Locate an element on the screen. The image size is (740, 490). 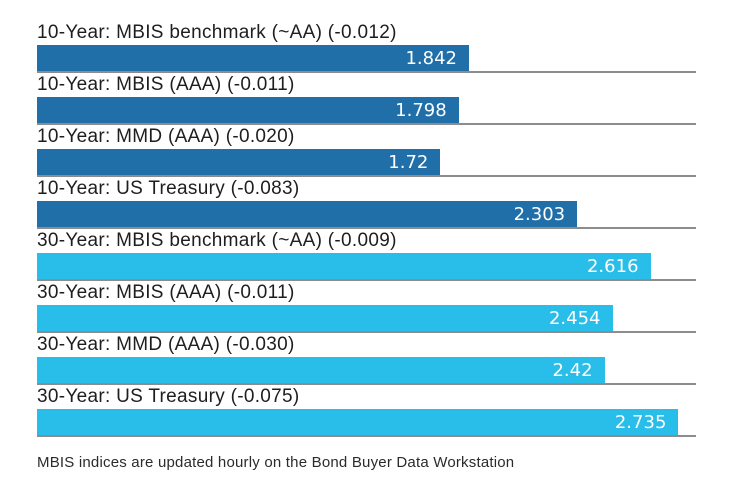
bar: 1.842 is located at coordinates (253, 58).